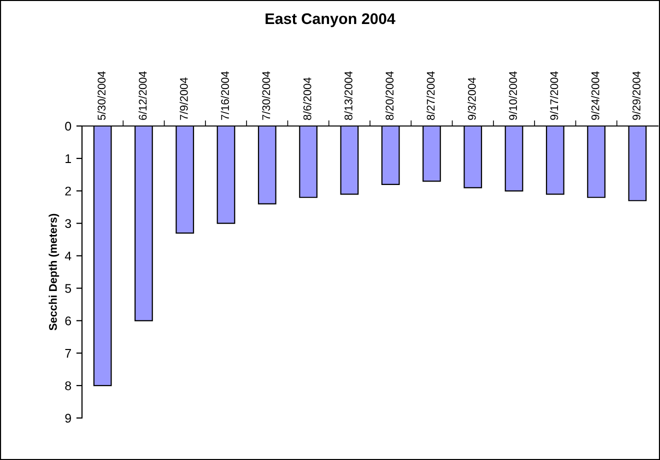 This screenshot has height=460, width=660. Describe the element at coordinates (430, 95) in the screenshot. I see `x-tick-label: 8/27/2004` at that location.